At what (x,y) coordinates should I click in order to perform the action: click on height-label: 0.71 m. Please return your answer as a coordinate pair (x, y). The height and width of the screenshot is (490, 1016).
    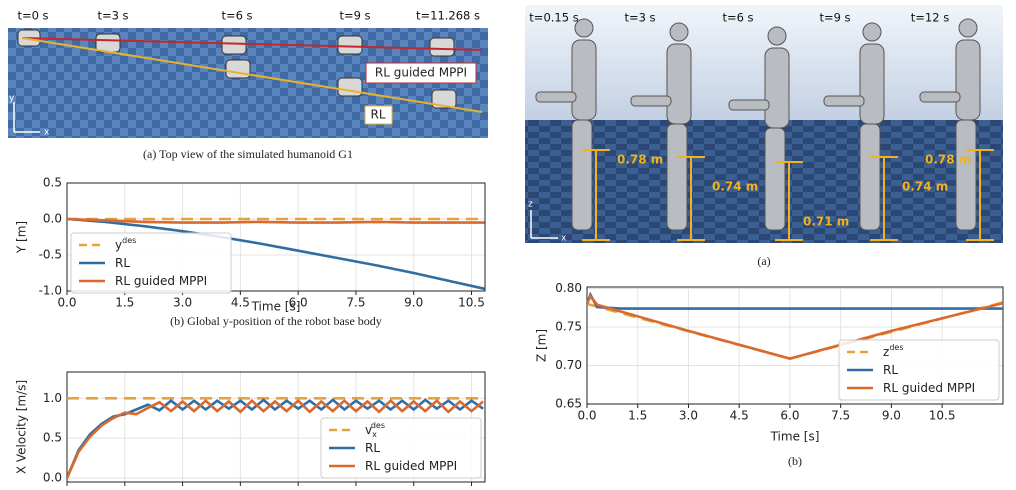
    Looking at the image, I should click on (826, 222).